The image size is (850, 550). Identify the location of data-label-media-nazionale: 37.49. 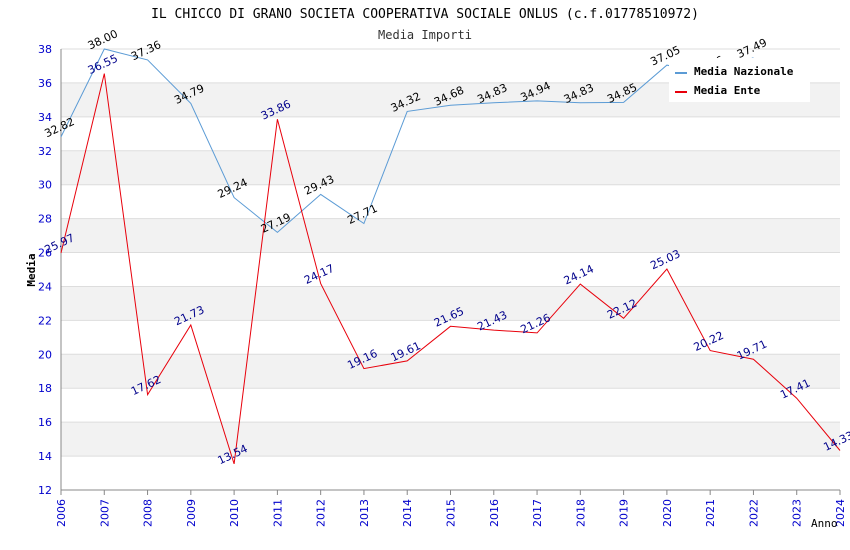
(752, 48).